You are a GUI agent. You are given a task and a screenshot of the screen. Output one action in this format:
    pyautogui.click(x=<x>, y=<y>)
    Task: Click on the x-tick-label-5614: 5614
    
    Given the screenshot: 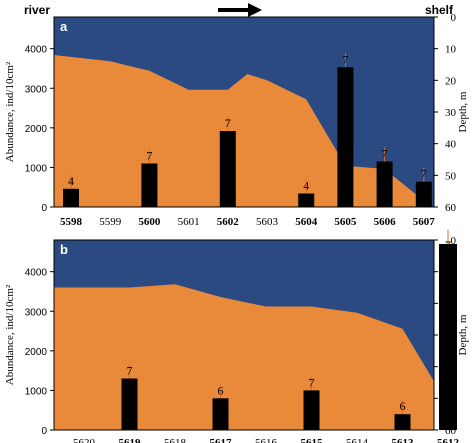 What is the action you would take?
    pyautogui.click(x=357, y=440)
    